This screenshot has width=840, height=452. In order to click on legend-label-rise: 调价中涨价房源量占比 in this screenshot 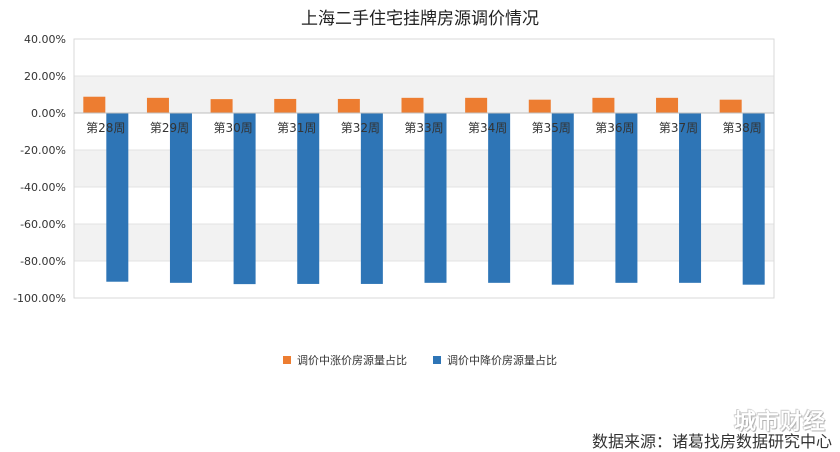, I will do `click(352, 360)`.